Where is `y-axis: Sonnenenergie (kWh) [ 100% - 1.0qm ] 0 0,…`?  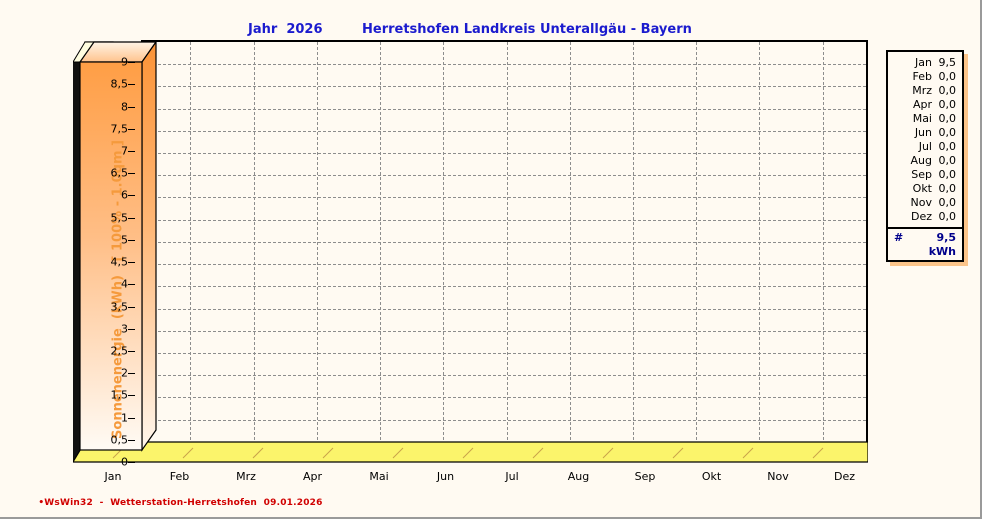 y-axis: Sonnenenergie (kWh) [ 100% - 1.0qm ] 0 0,… is located at coordinates (101, 254).